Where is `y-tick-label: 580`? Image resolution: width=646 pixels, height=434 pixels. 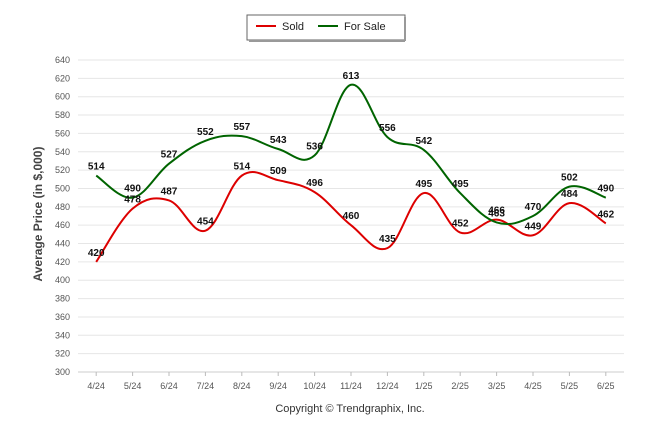 y-tick-label: 580 is located at coordinates (62, 115).